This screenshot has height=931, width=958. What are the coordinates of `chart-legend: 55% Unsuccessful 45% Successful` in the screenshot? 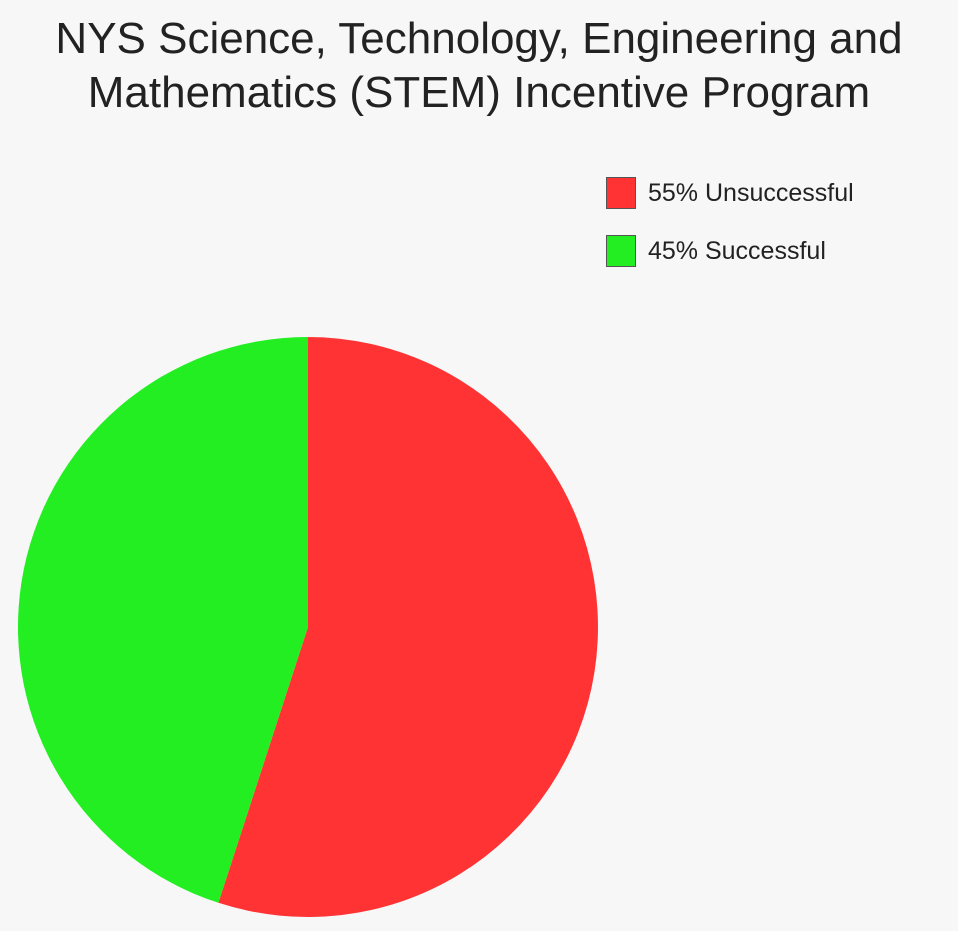 It's located at (730, 234).